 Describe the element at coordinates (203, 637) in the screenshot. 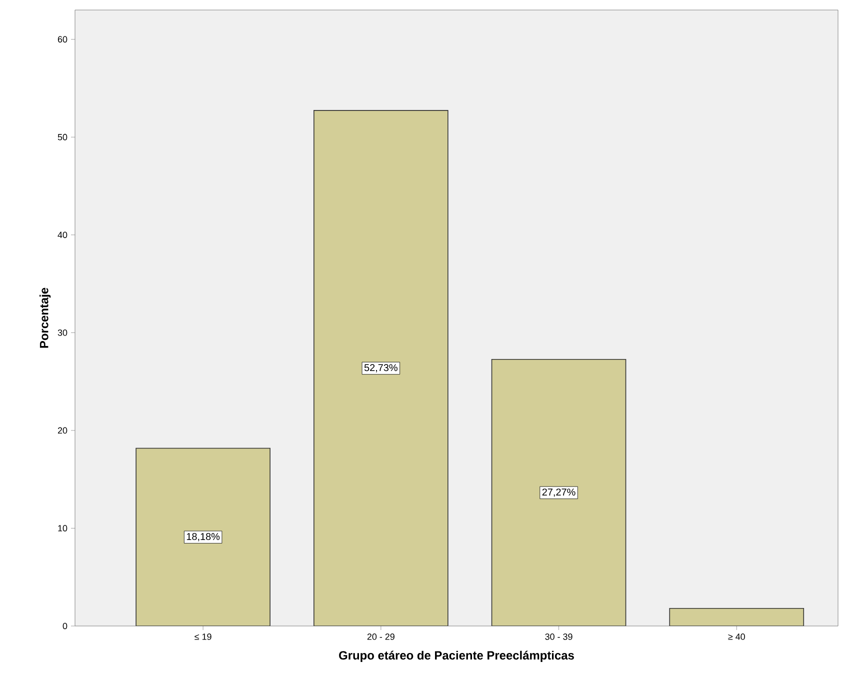

I see `x-tick-label: ≤ 19` at that location.